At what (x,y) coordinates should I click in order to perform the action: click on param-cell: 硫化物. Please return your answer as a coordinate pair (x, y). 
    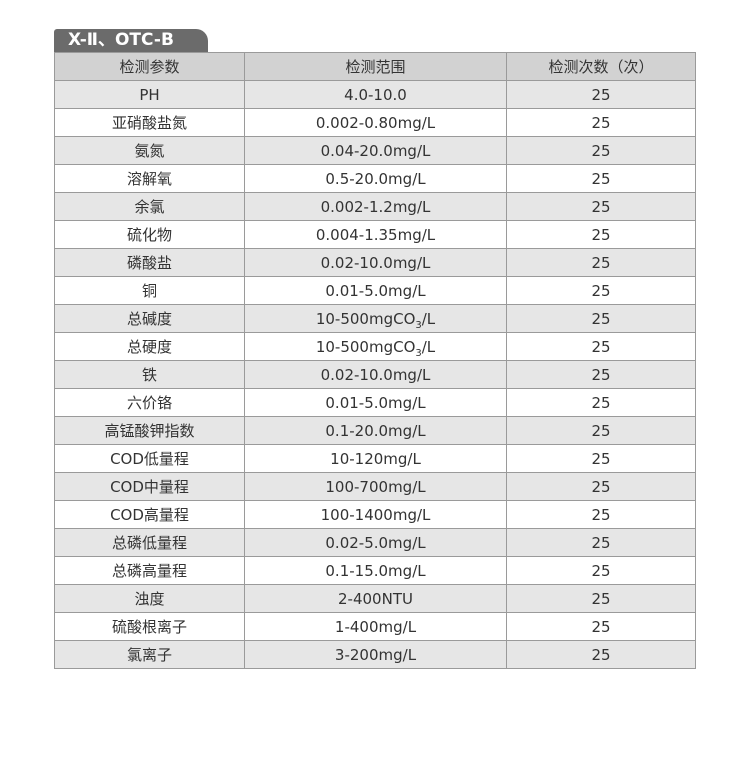
    Looking at the image, I should click on (149, 234).